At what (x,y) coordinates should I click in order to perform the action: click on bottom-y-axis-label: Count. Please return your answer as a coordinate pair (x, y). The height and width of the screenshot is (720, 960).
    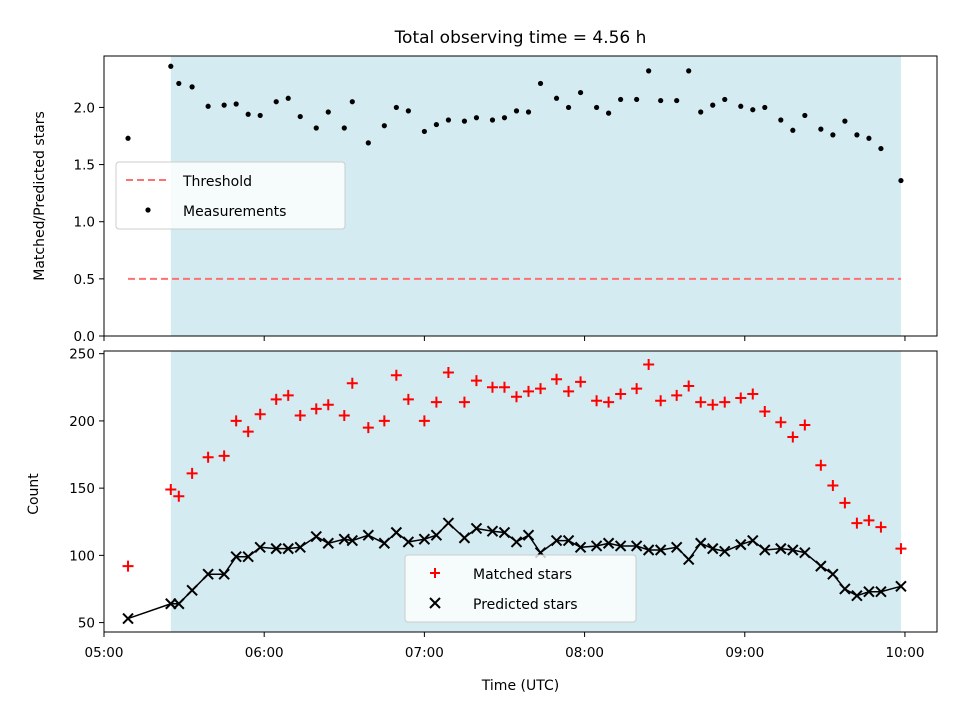
    Looking at the image, I should click on (34, 494).